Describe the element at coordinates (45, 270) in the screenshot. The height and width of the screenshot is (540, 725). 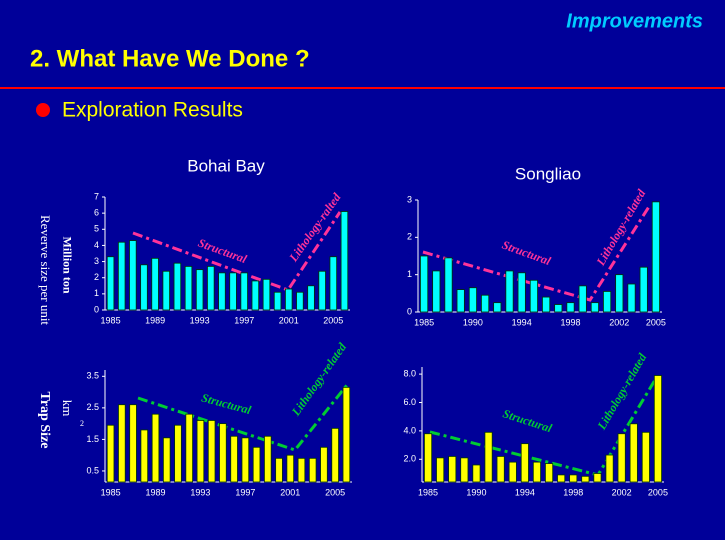
I see `y-axis-label: Reverve size per unit` at that location.